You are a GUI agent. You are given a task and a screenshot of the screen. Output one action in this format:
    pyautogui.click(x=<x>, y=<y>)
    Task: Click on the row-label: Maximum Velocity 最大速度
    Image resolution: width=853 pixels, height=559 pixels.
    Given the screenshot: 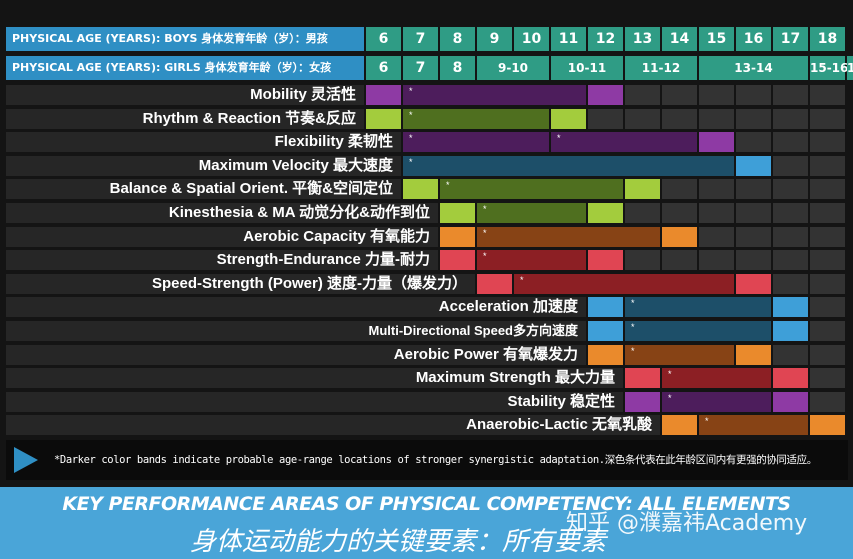 What is the action you would take?
    pyautogui.click(x=203, y=166)
    